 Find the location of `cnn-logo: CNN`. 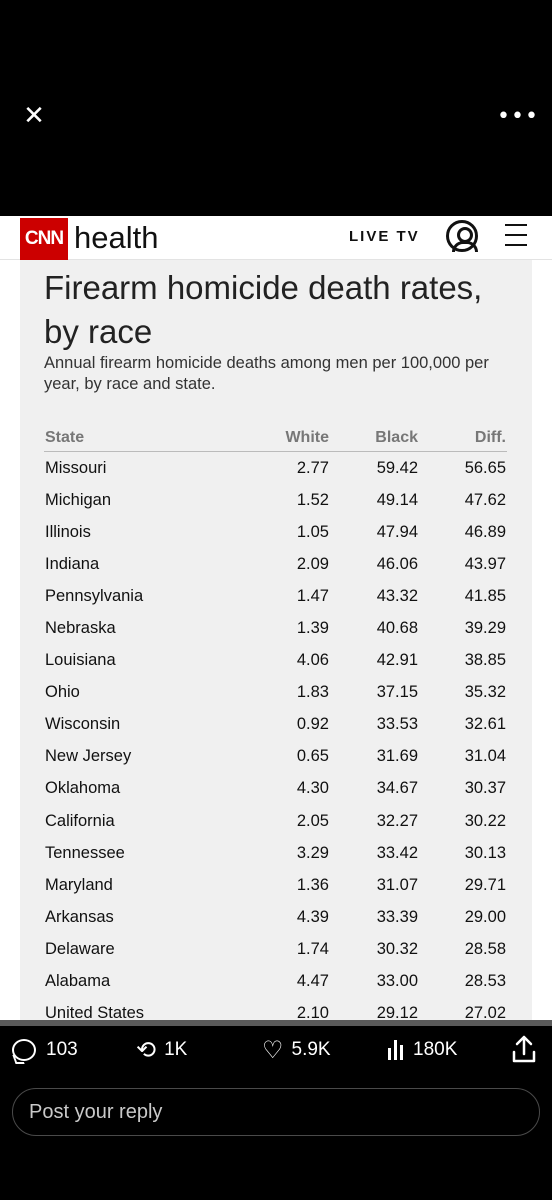

cnn-logo: CNN is located at coordinates (44, 239).